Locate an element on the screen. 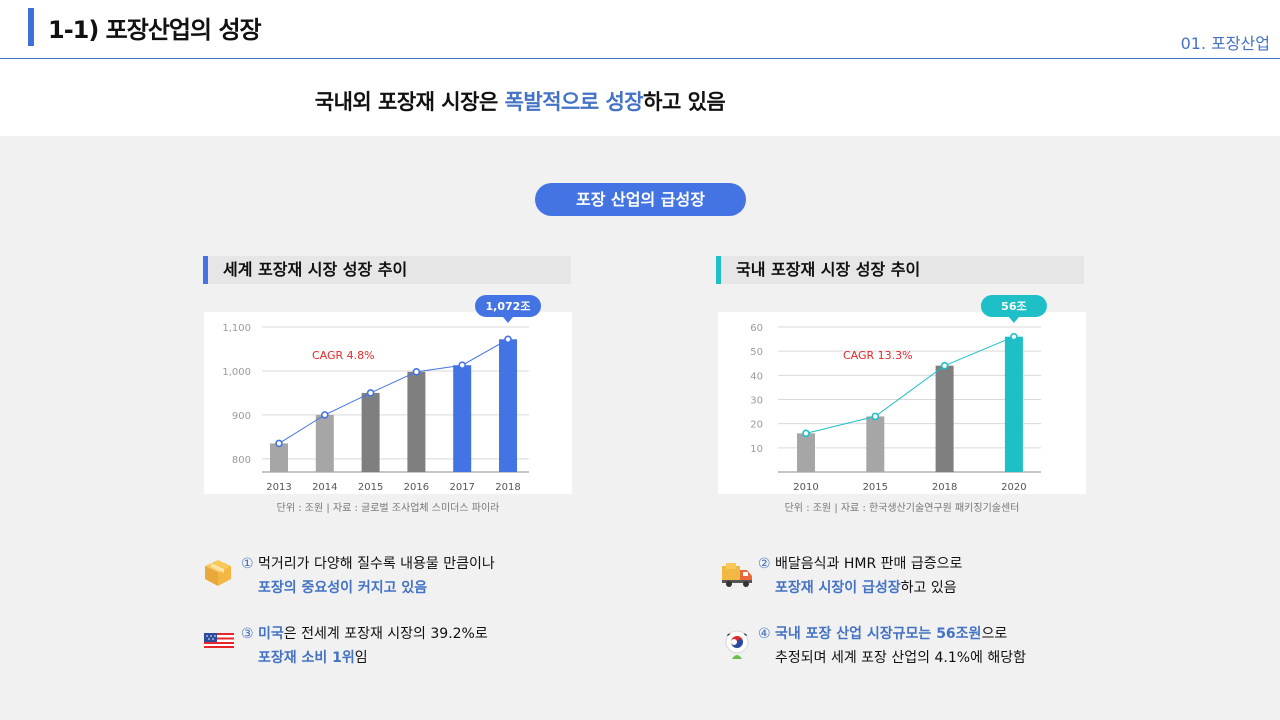  note-text: 배달음식과 HMR 판매 급증으로 is located at coordinates (869, 564).